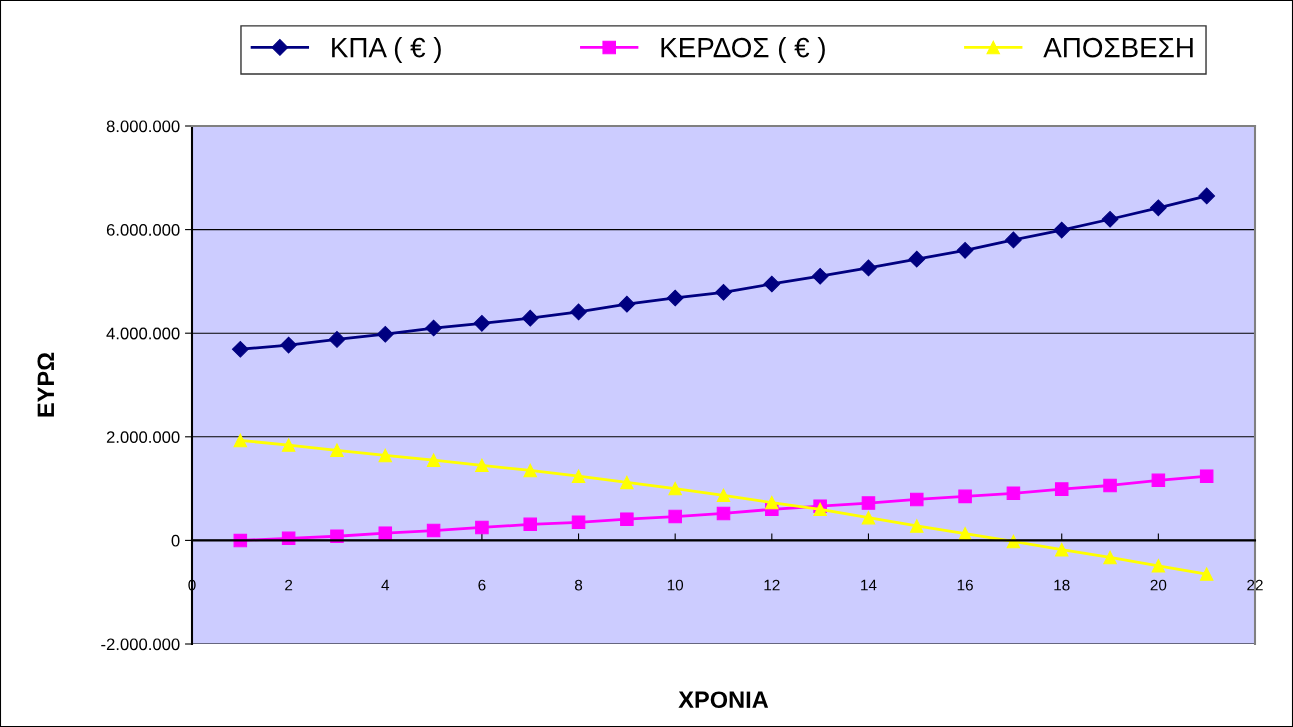 The width and height of the screenshot is (1293, 727). I want to click on y-tick-label: -2.000.000, so click(140, 644).